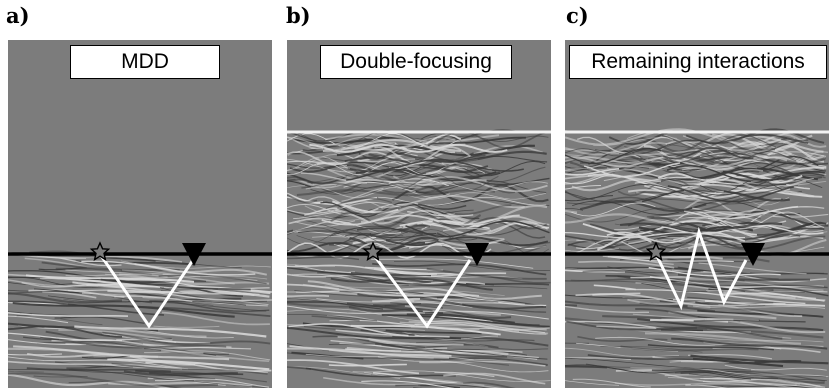  What do you see at coordinates (698, 62) in the screenshot?
I see `panel-title-remaining-interactions: Remaining interactions` at bounding box center [698, 62].